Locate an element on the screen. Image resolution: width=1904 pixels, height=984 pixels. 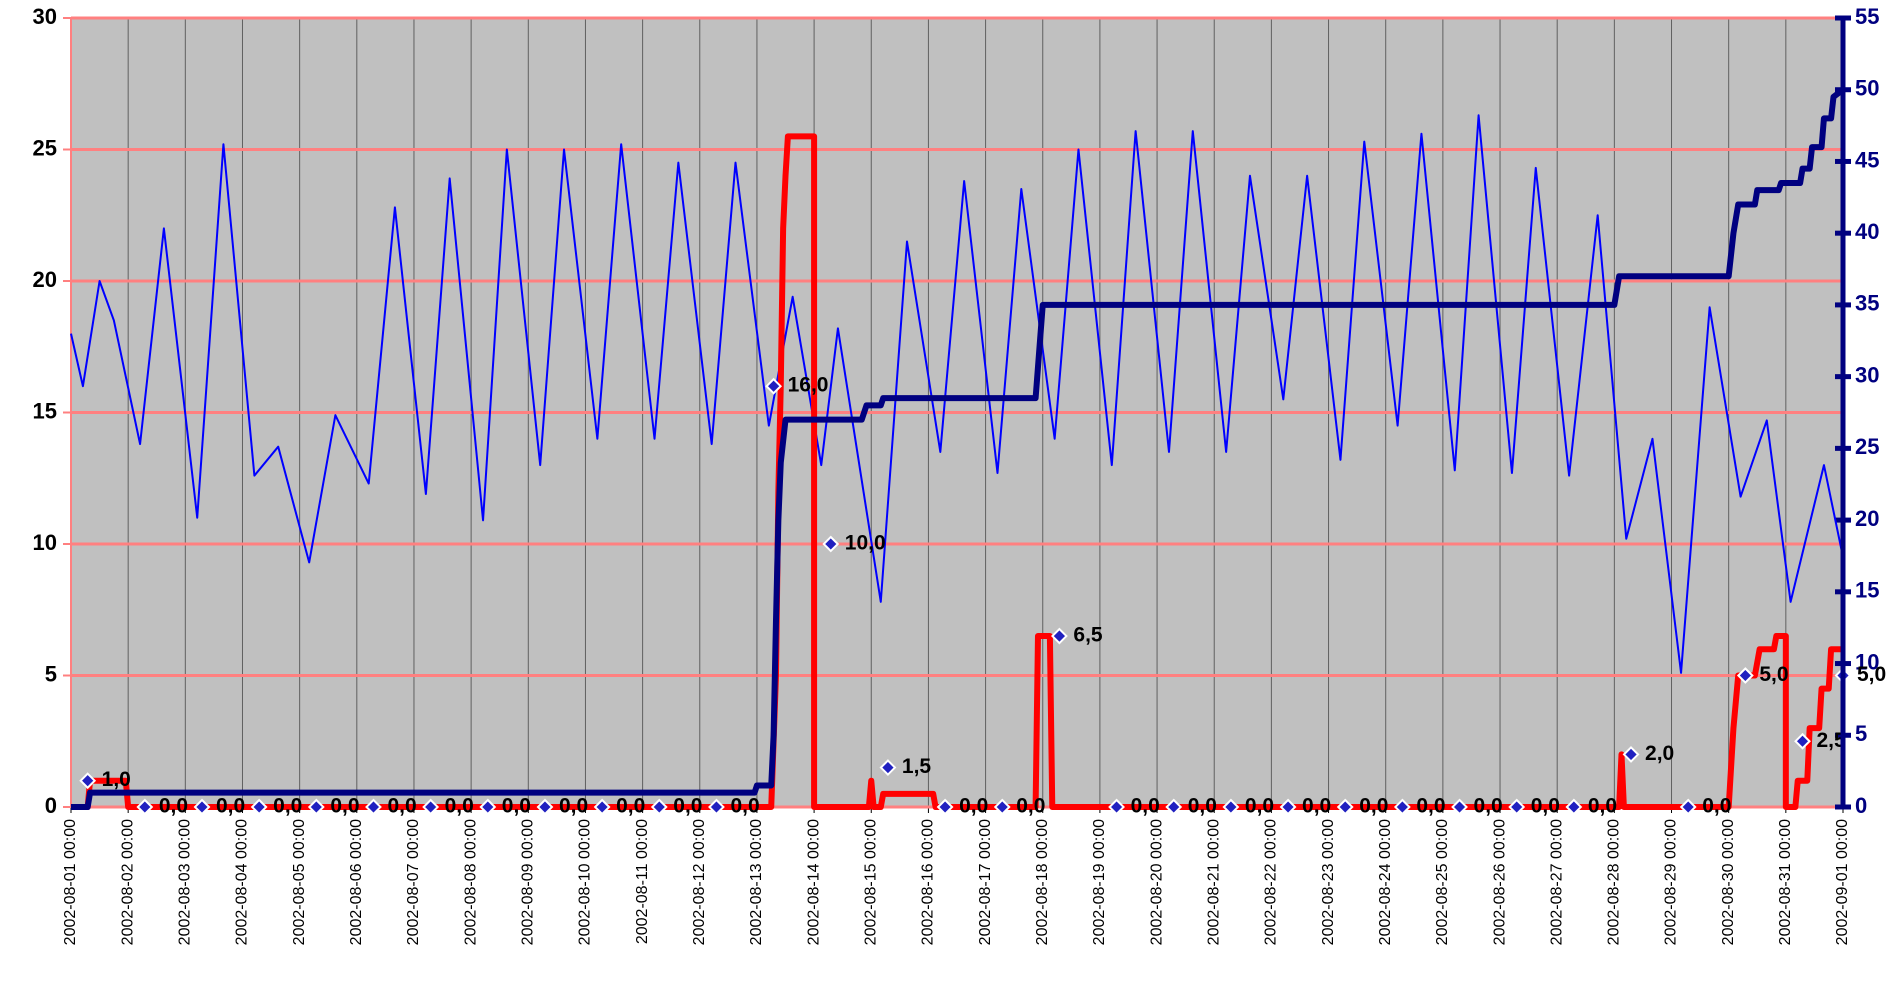
x-tick-label: 2002-08-04 00:00 is located at coordinates (242, 882).